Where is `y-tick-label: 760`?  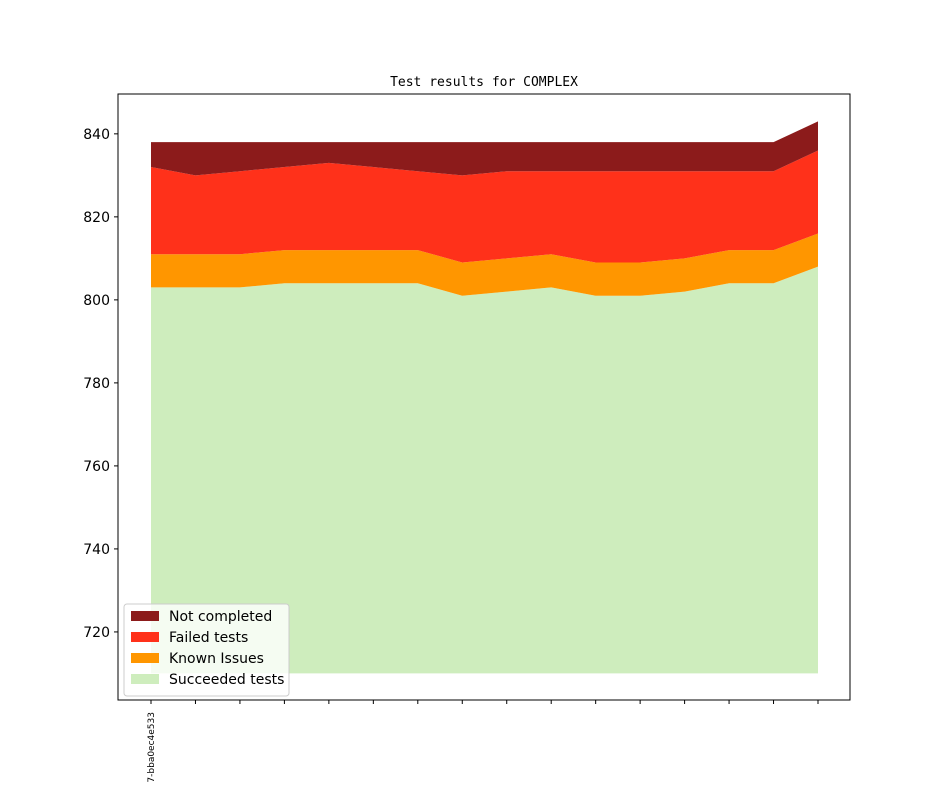 y-tick-label: 760 is located at coordinates (96, 467).